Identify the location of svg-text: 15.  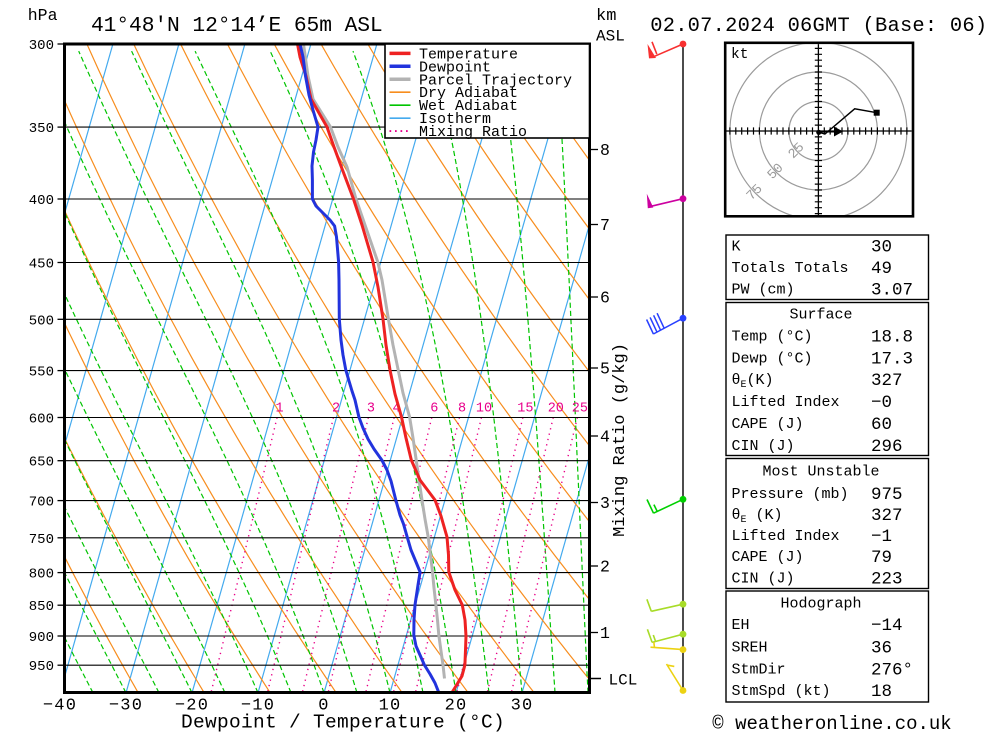
(525, 409).